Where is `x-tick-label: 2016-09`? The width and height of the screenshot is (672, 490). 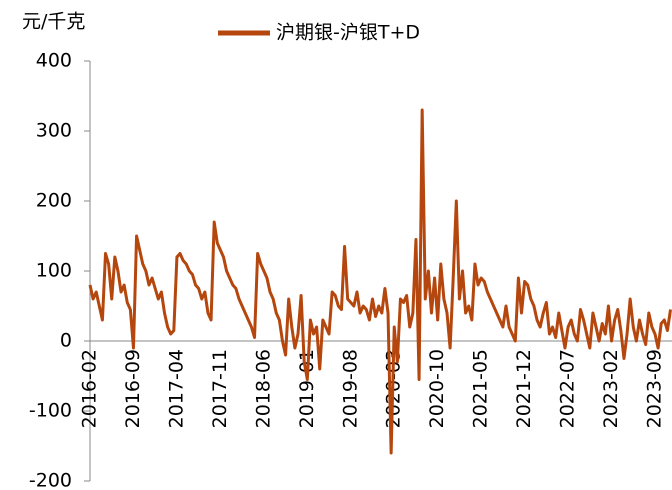 x-tick-label: 2016-09 is located at coordinates (133, 388).